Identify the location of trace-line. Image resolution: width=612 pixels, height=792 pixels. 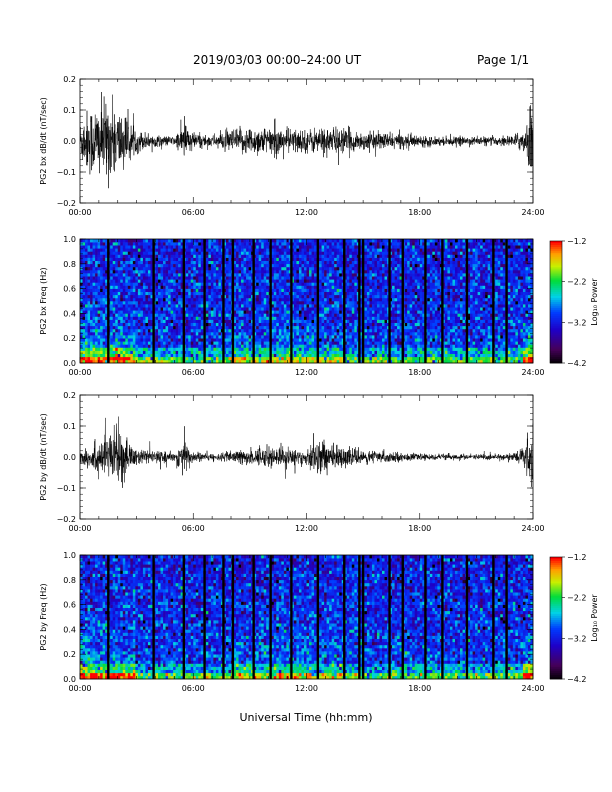
(306, 140).